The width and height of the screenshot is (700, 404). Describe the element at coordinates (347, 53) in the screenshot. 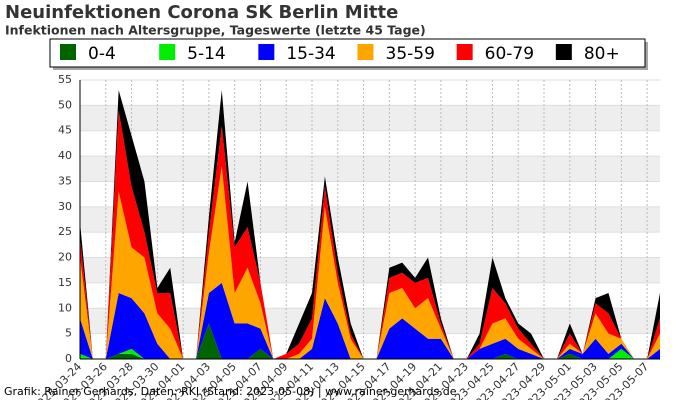

I see `legend-box` at that location.